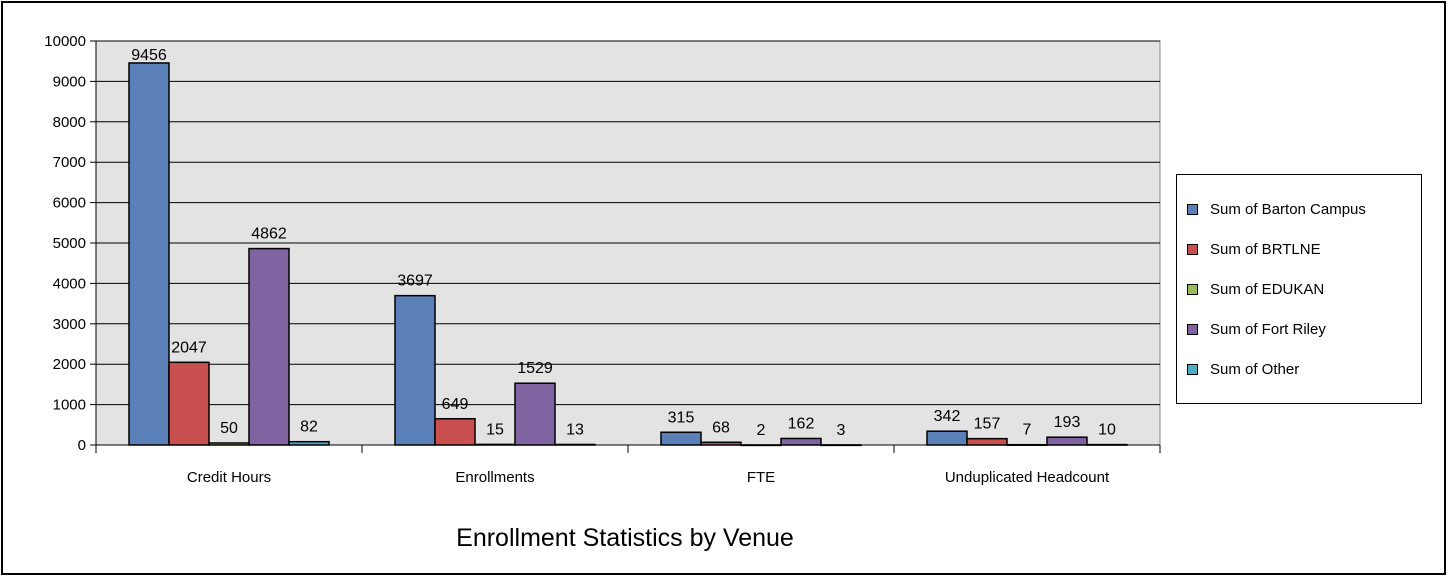  Describe the element at coordinates (69, 203) in the screenshot. I see `y-tick-label: 6000` at that location.